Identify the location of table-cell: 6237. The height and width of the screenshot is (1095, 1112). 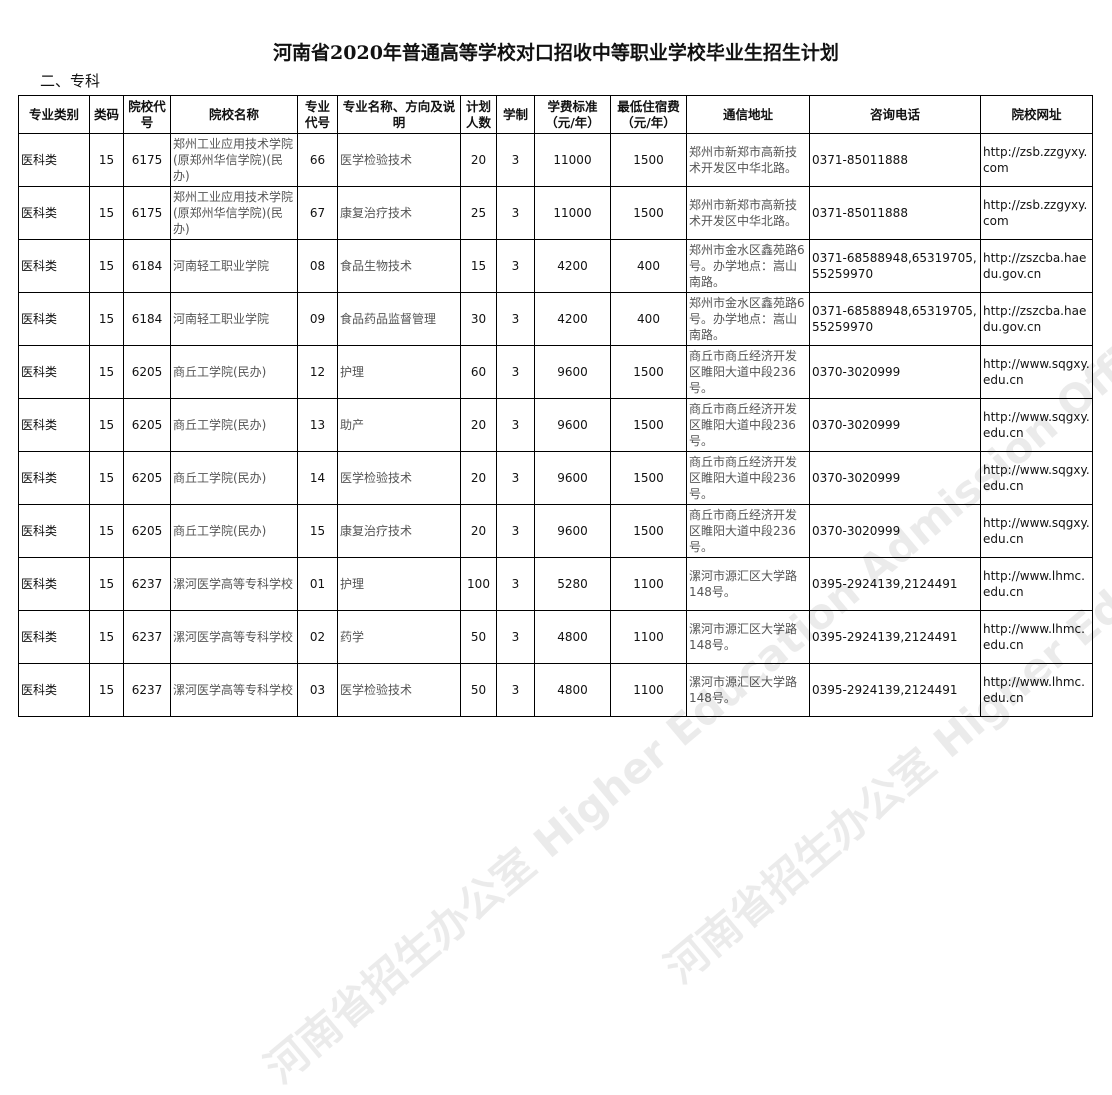
(147, 637).